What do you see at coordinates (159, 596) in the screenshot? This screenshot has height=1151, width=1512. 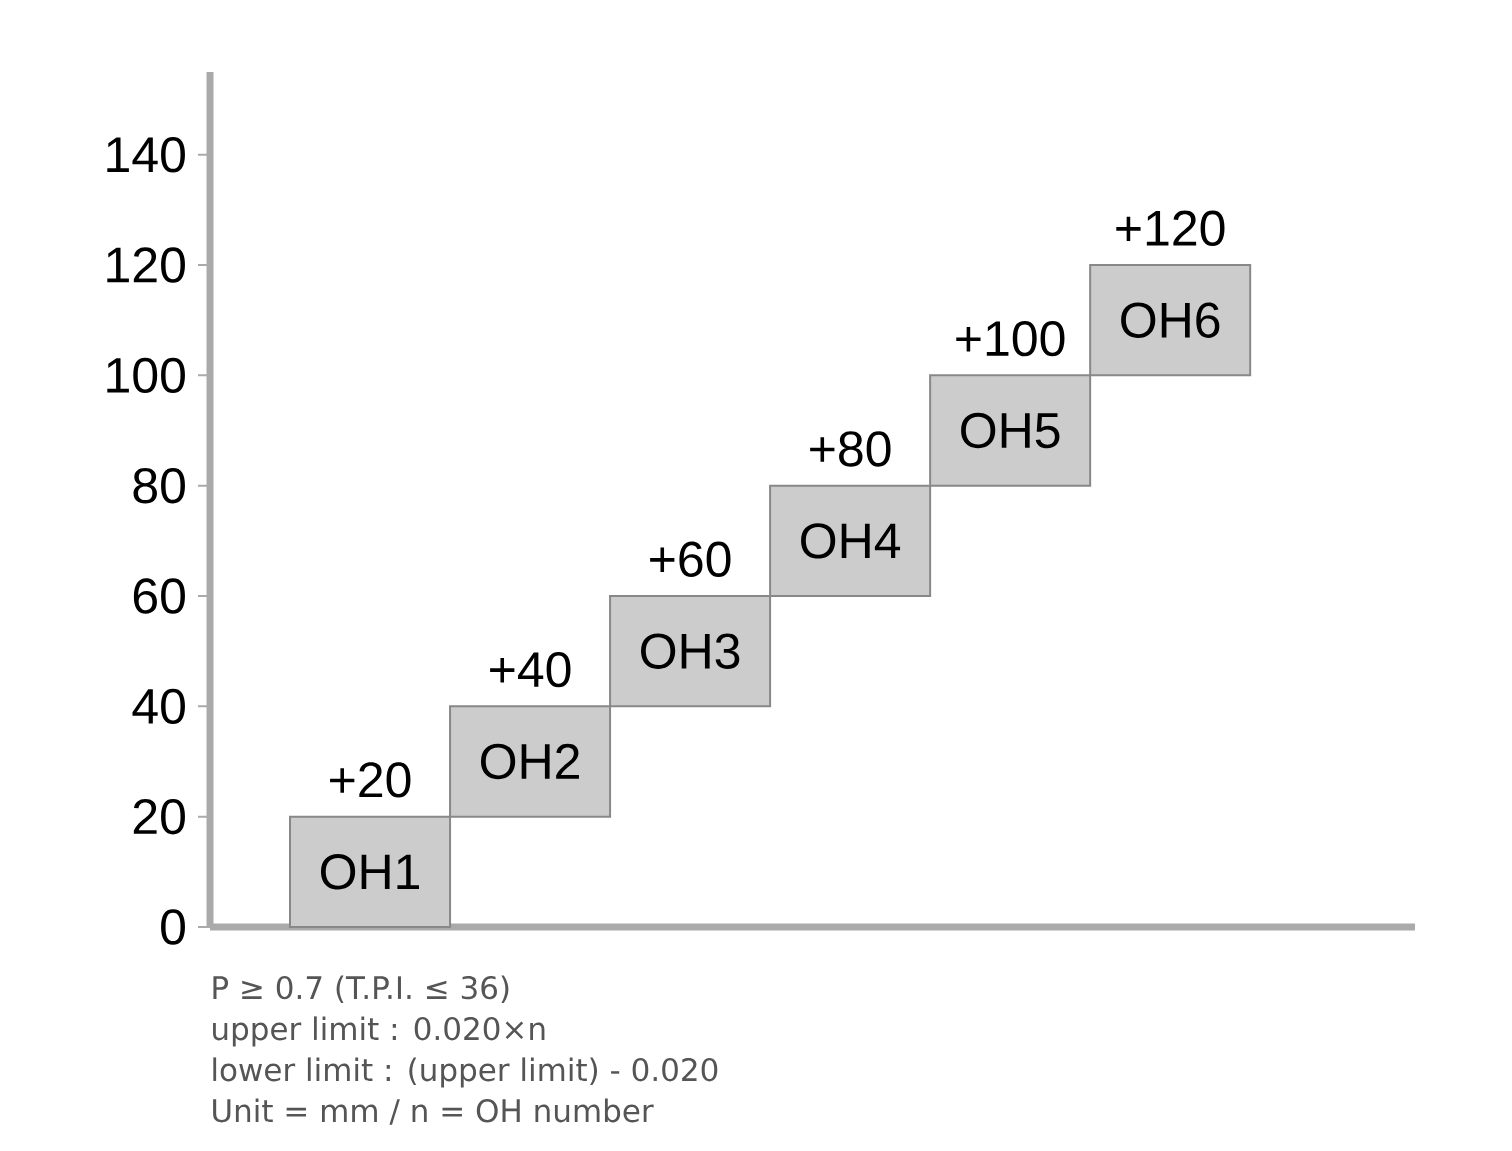 I see `y-tick-label: 60` at bounding box center [159, 596].